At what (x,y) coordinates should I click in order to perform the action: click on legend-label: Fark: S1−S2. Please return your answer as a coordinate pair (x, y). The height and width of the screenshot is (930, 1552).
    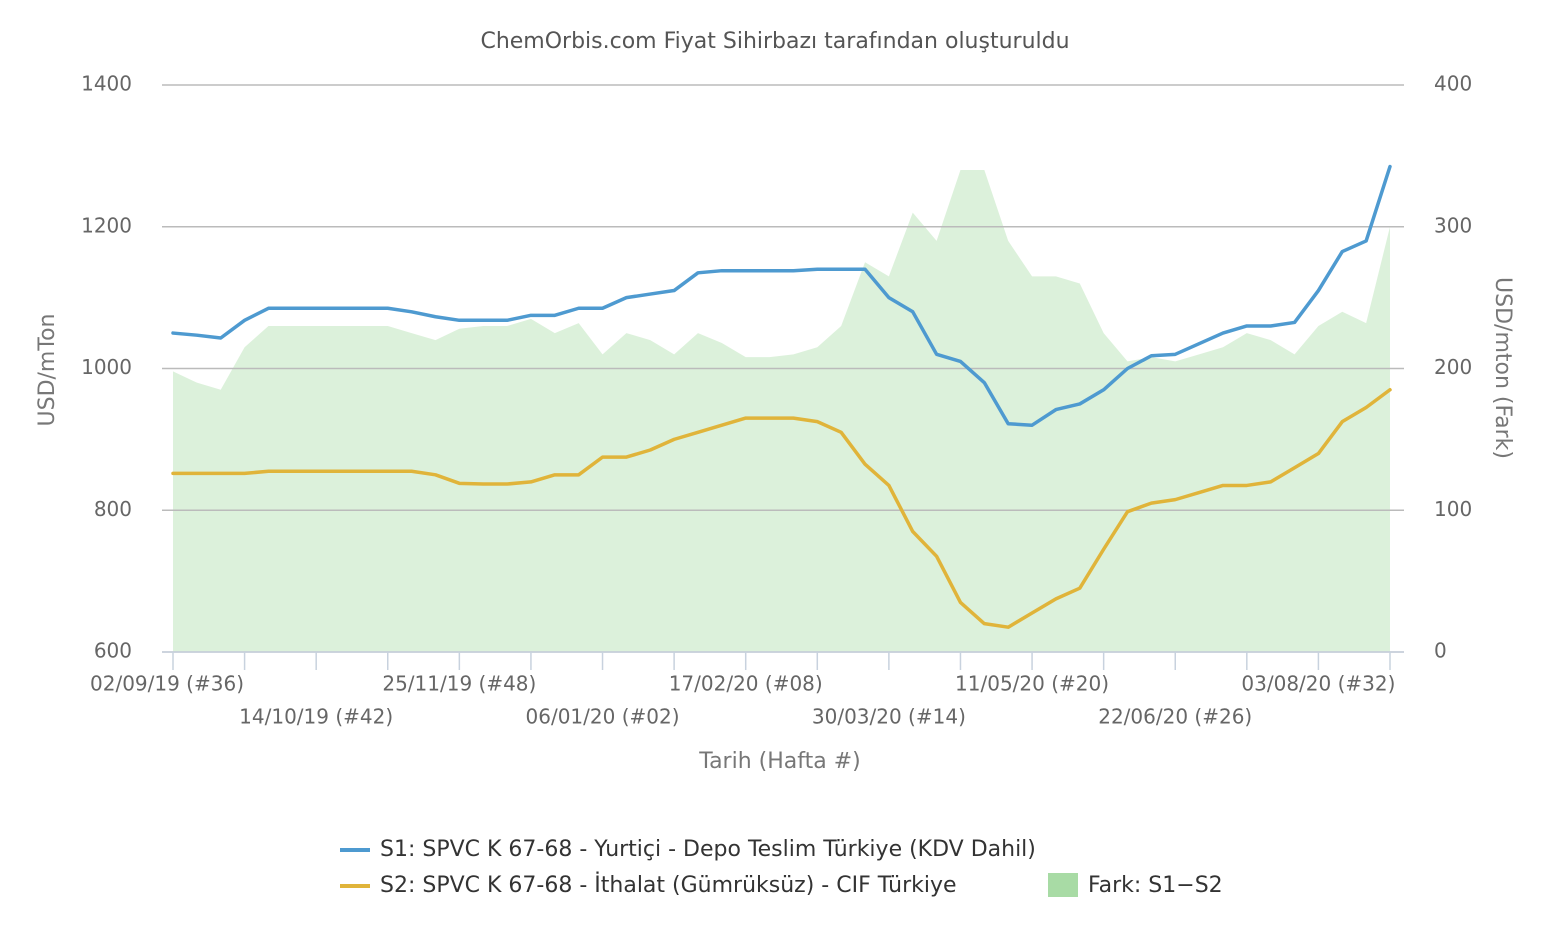
    Looking at the image, I should click on (1155, 885).